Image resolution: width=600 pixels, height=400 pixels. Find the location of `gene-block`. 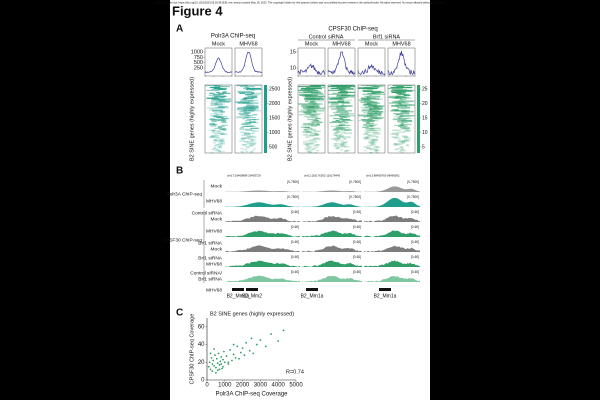

gene-block is located at coordinates (238, 289).